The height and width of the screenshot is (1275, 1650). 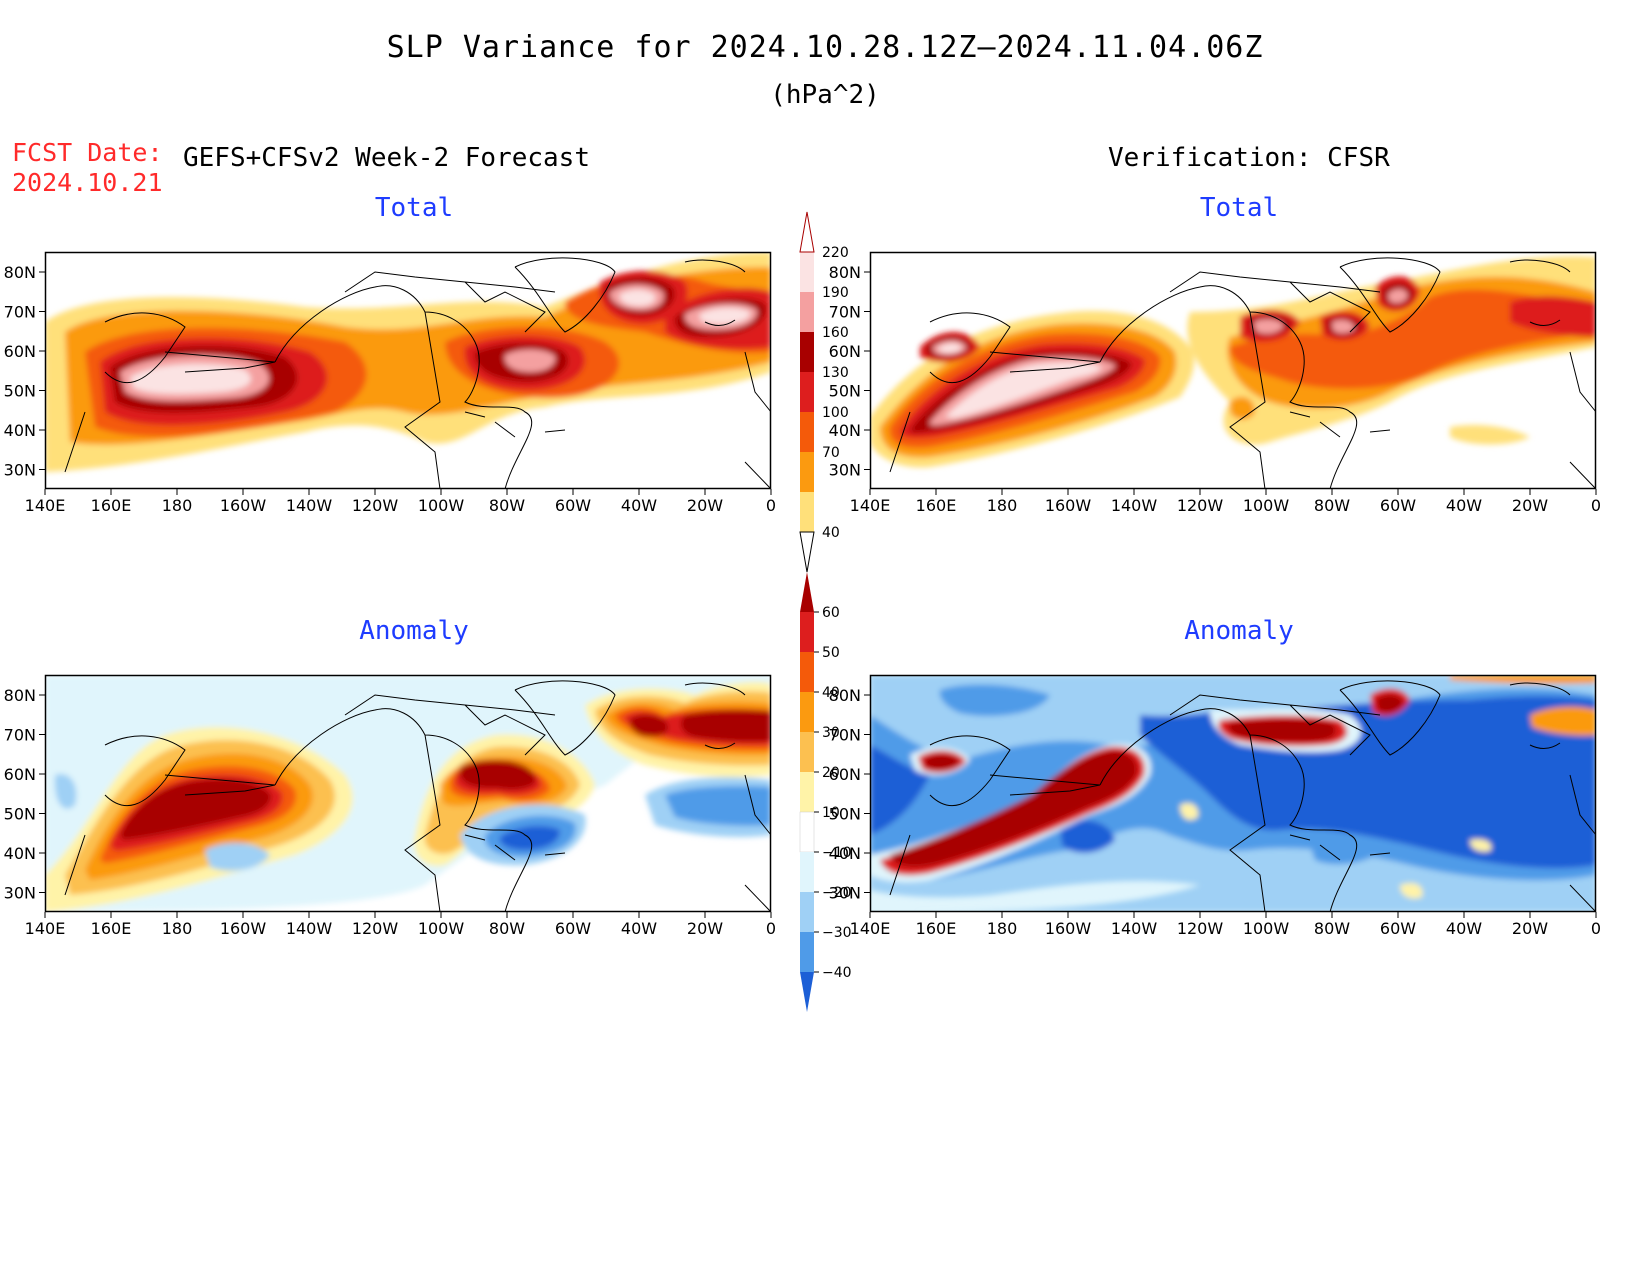 I want to click on verification-label: Verification: CFSR, so click(x=1249, y=158).